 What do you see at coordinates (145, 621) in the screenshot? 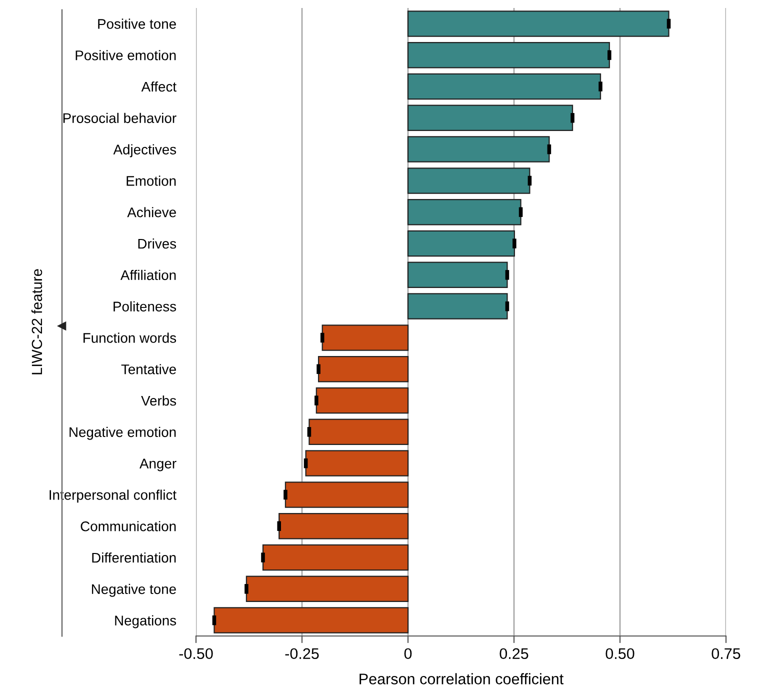
I see `y-tick-label: Negations` at bounding box center [145, 621].